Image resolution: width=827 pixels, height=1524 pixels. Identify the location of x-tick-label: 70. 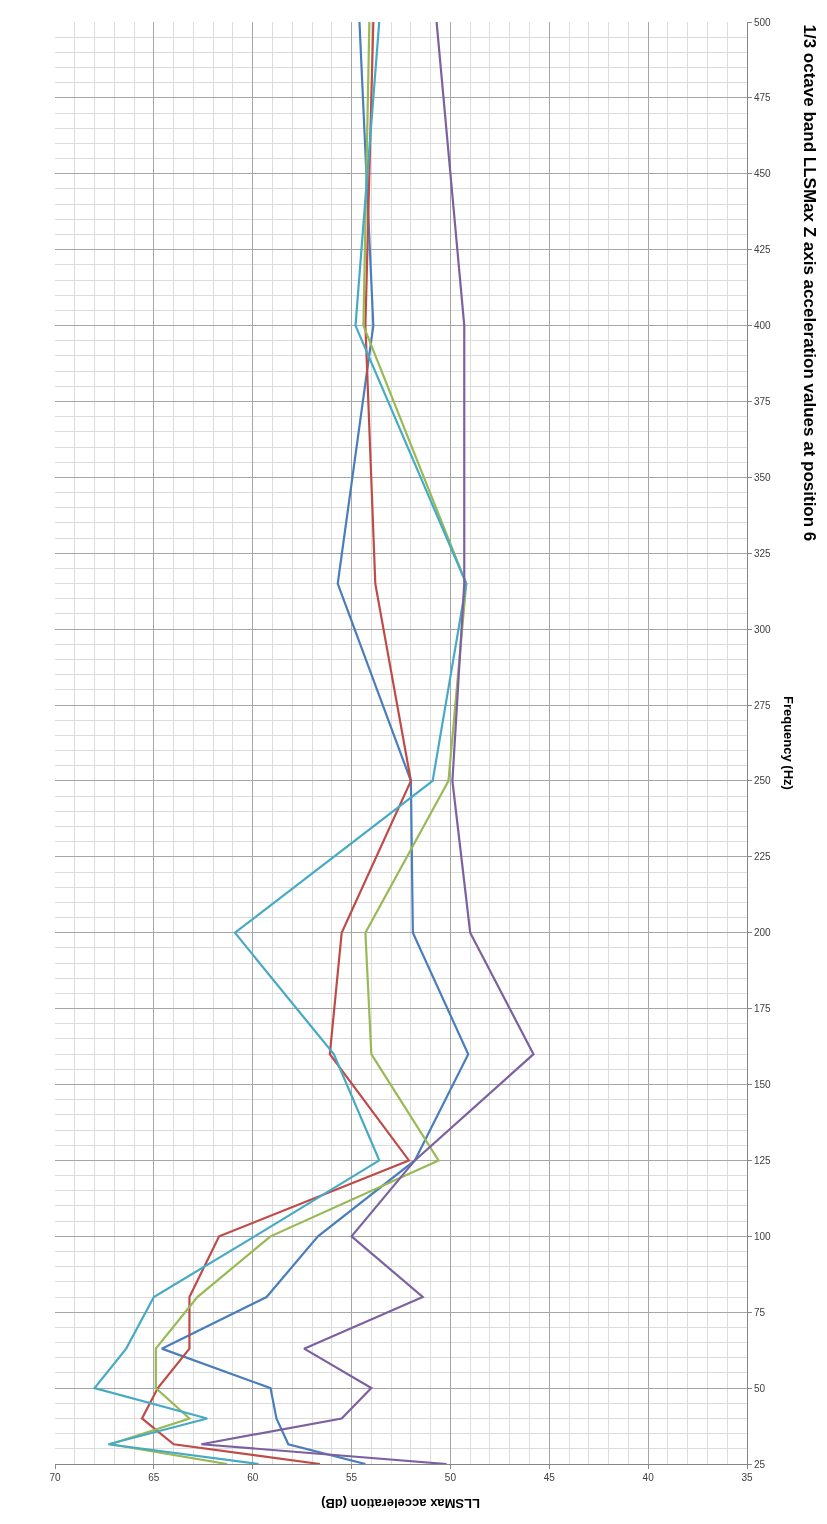
(55, 1477).